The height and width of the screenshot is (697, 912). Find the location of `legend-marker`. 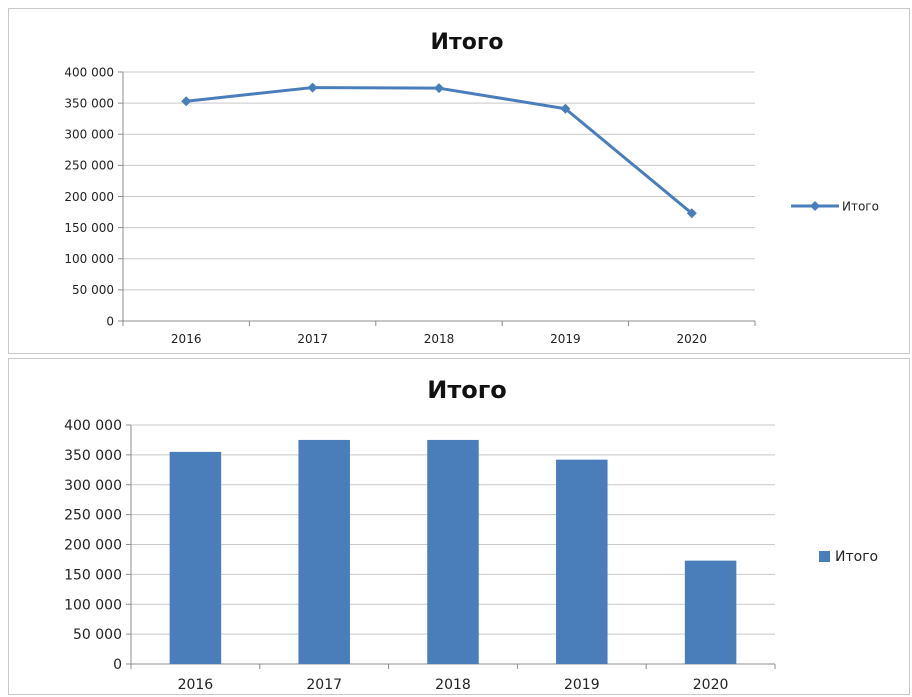

legend-marker is located at coordinates (815, 206).